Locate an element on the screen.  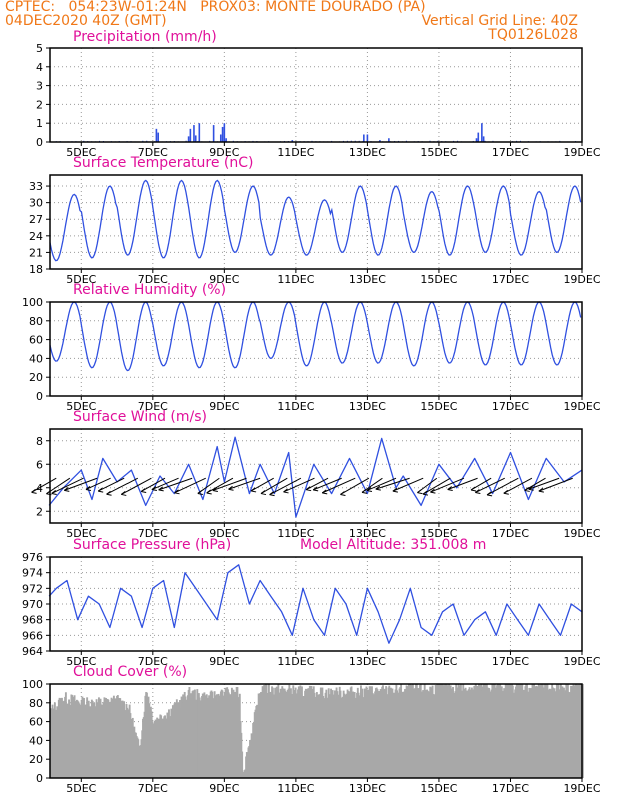
y-tick-label: 2 is located at coordinates (39, 511).